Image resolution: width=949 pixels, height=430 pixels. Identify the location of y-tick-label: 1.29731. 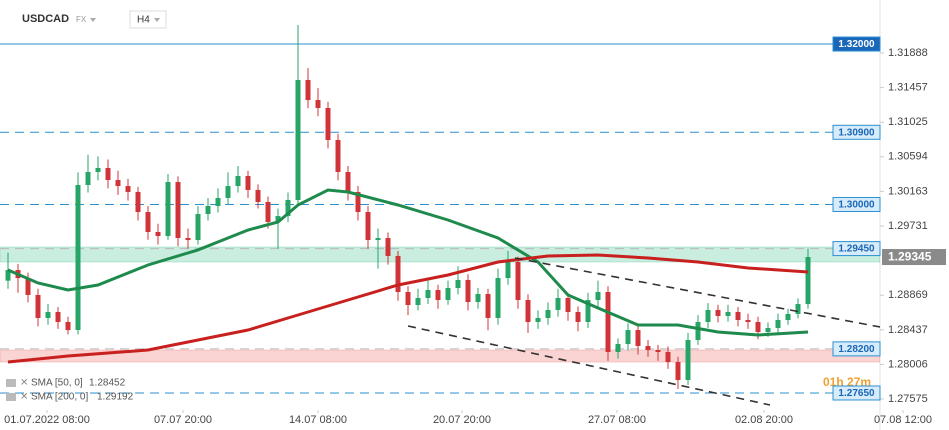
(908, 226).